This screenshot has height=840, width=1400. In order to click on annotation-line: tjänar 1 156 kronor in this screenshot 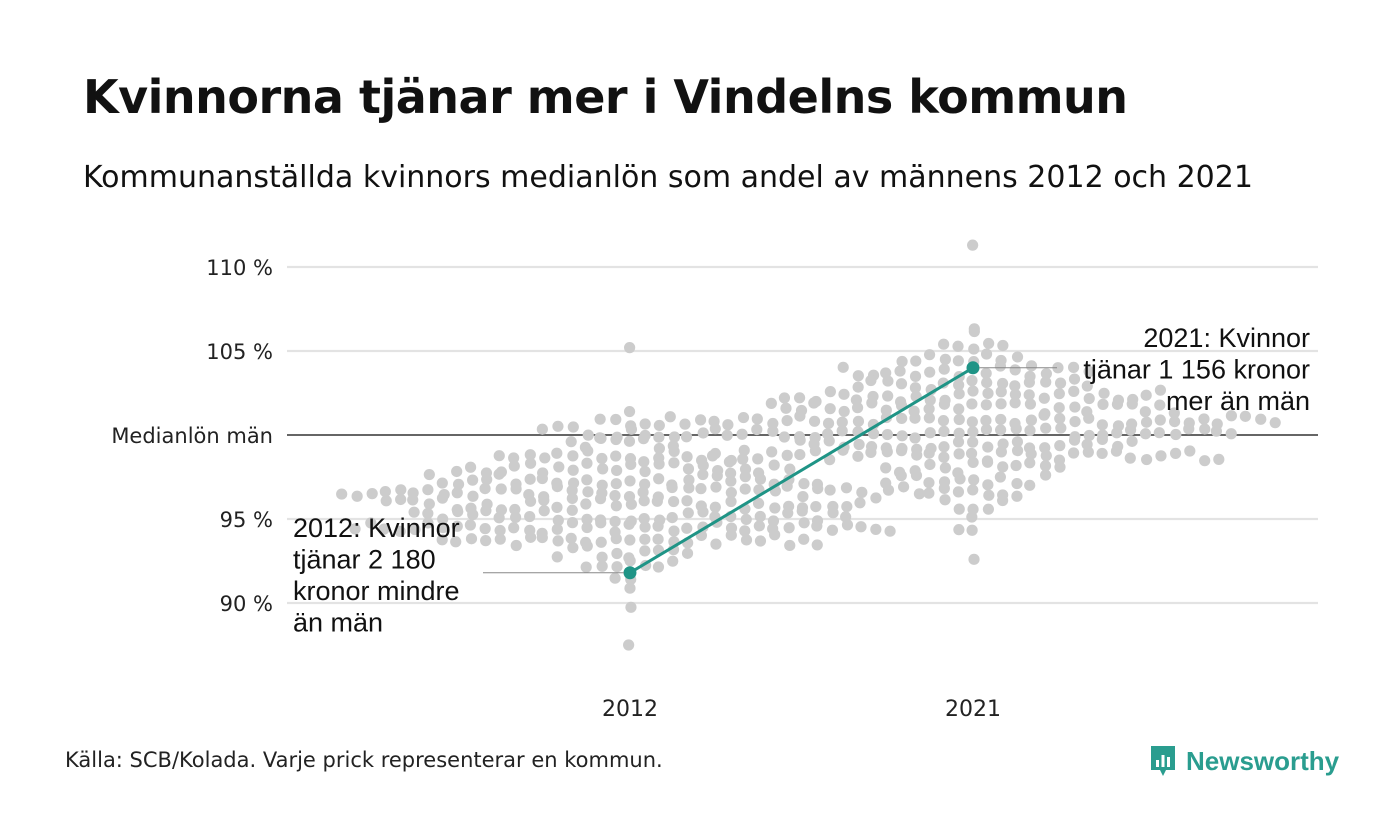, I will do `click(1196, 370)`.